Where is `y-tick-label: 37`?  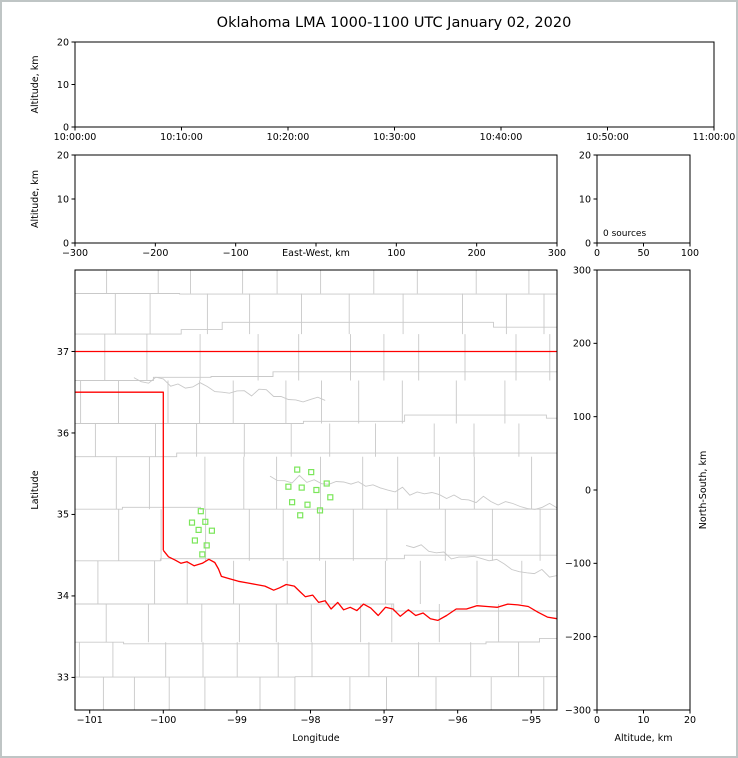 y-tick-label: 37 is located at coordinates (63, 352).